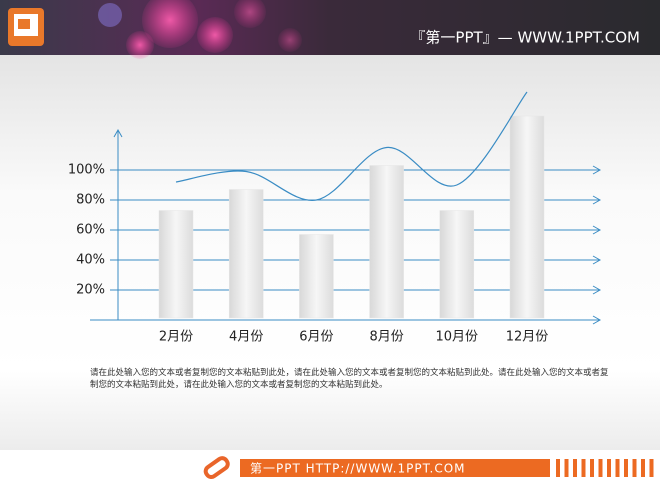  What do you see at coordinates (457, 337) in the screenshot?
I see `x-tick-label: 10月份` at bounding box center [457, 337].